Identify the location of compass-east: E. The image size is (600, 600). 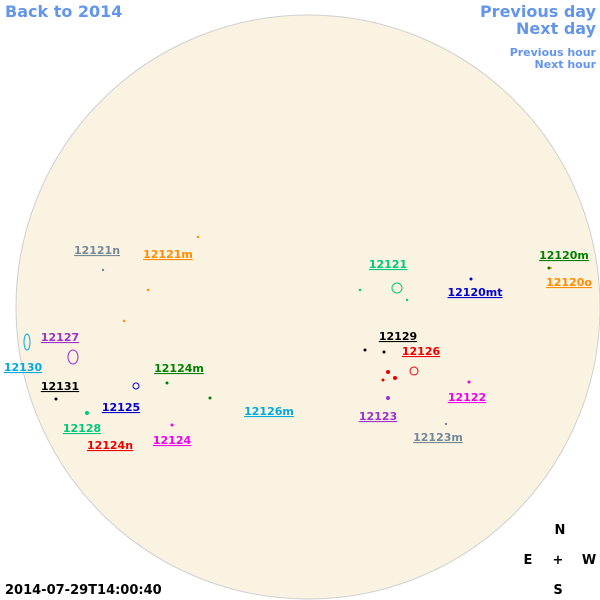
(528, 560).